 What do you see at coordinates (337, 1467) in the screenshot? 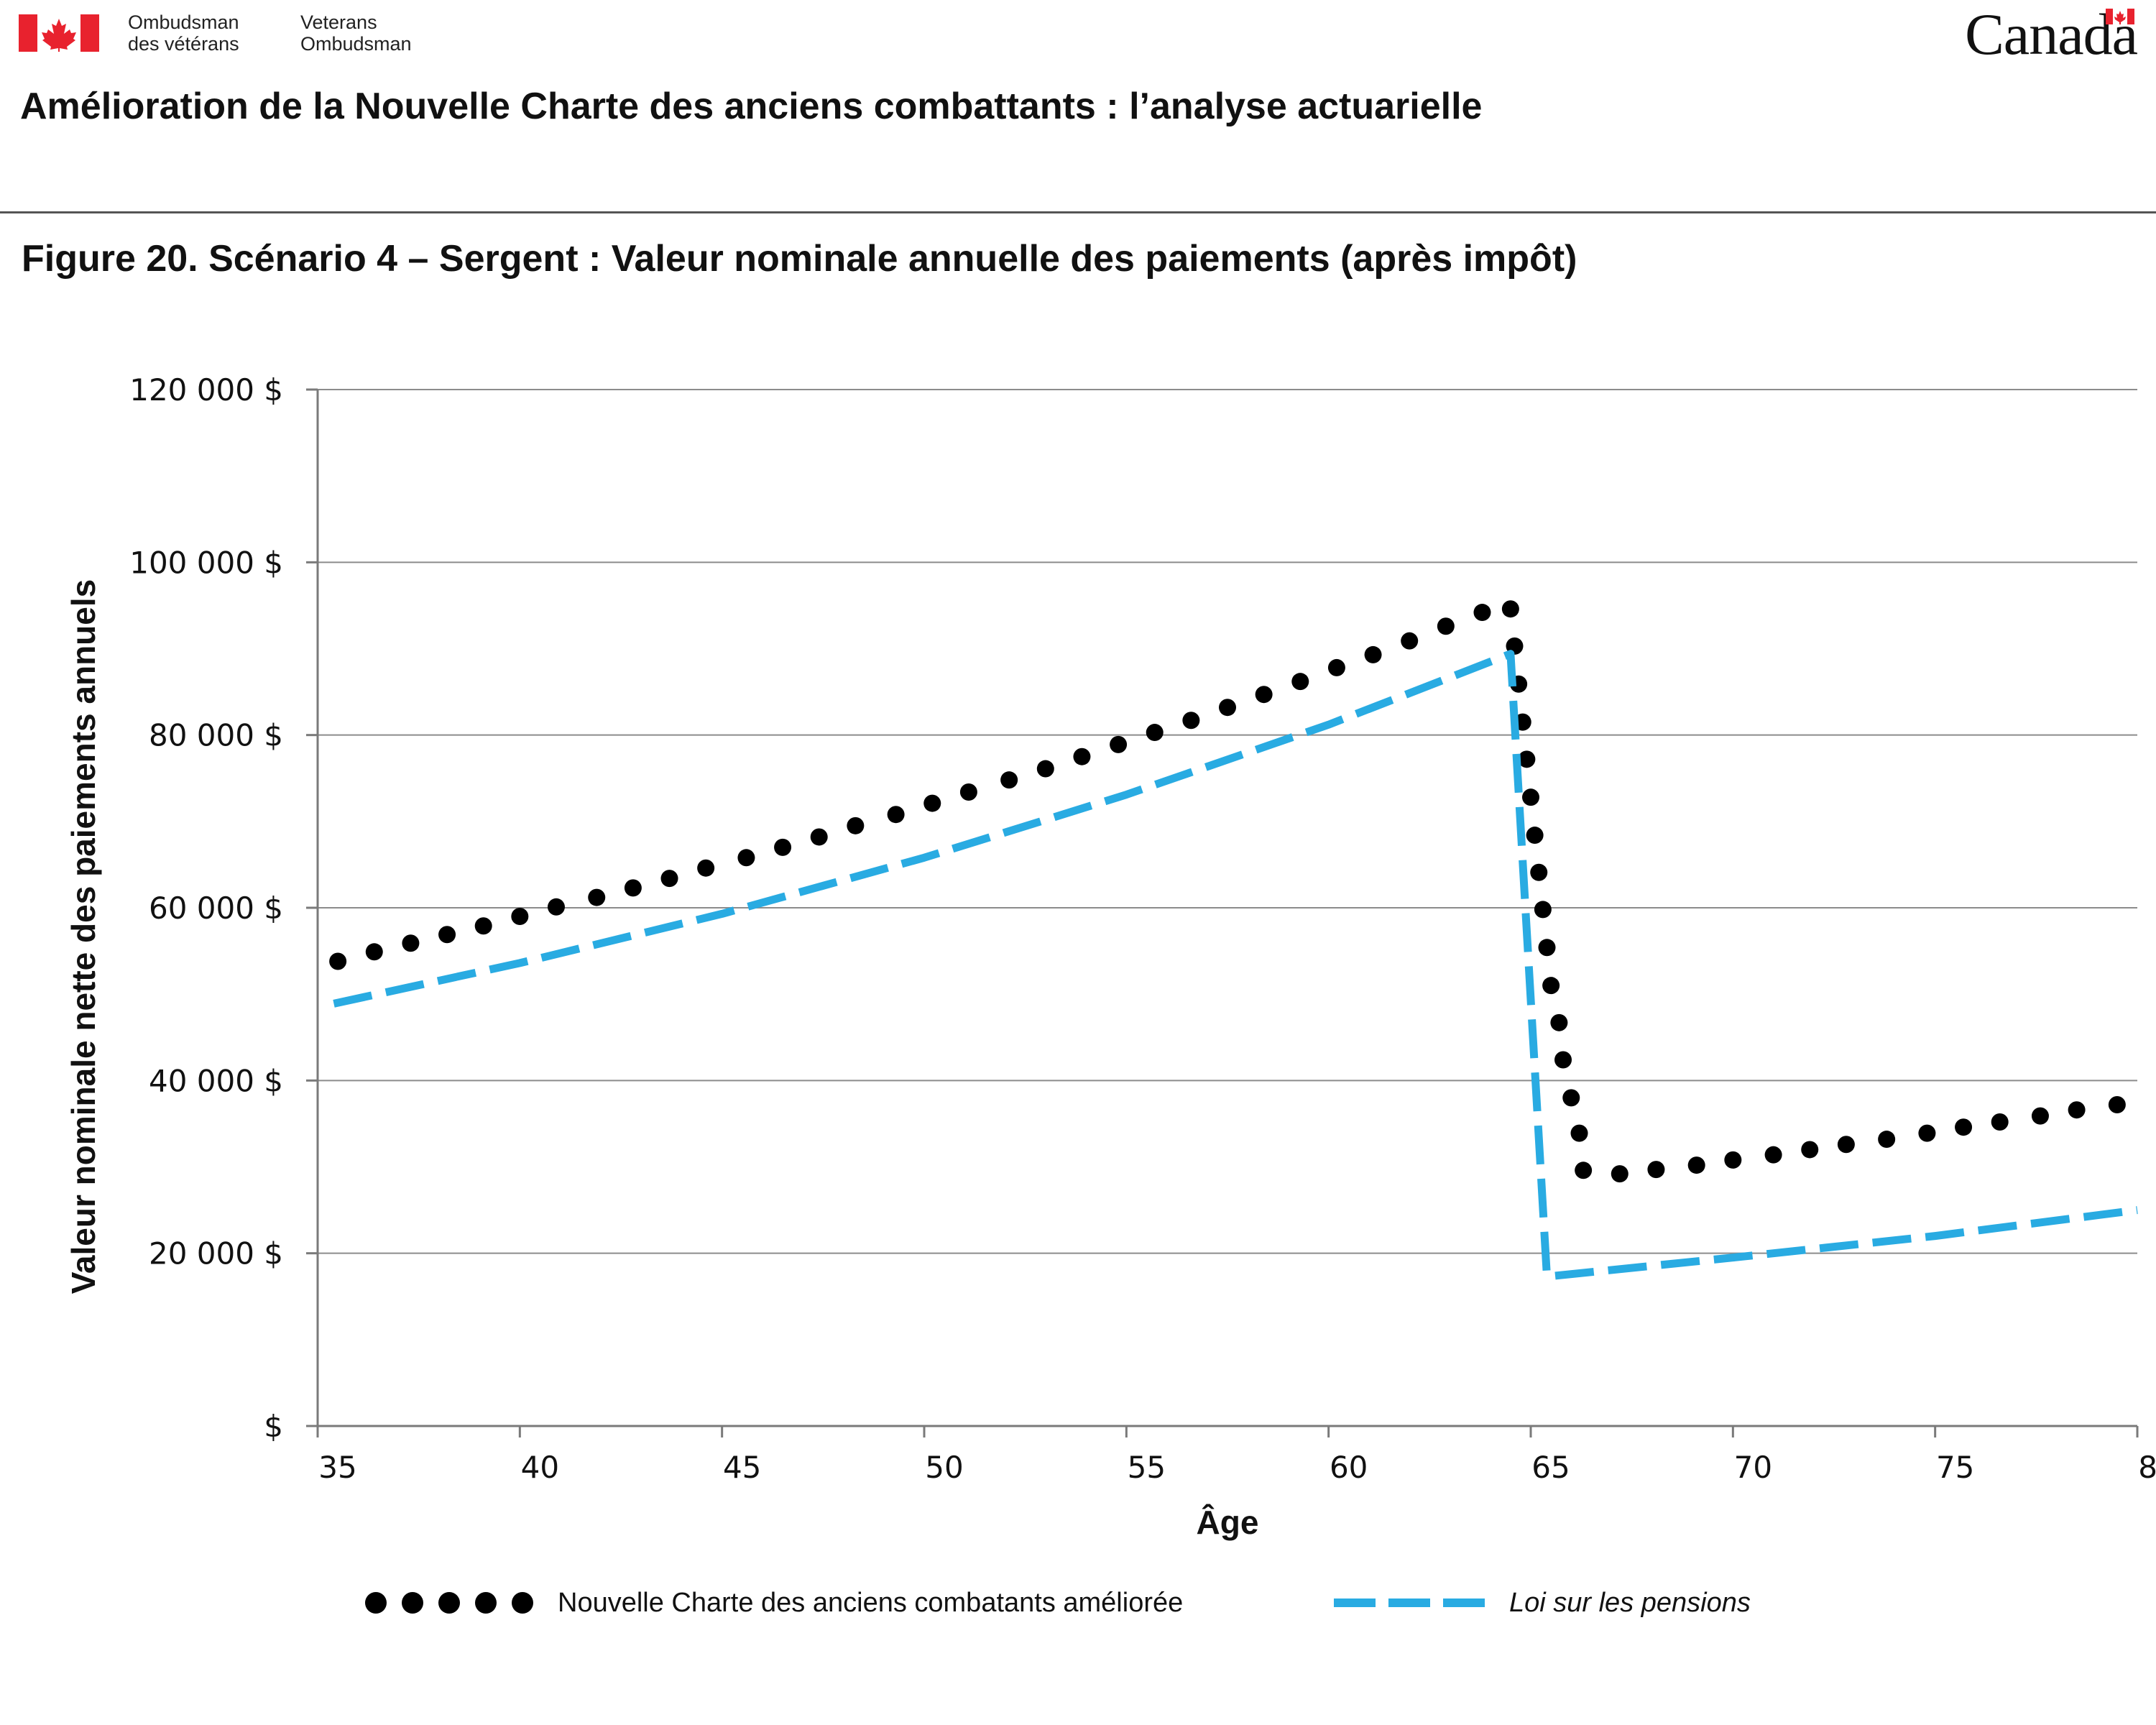
I see `x-tick-label: 35` at bounding box center [337, 1467].